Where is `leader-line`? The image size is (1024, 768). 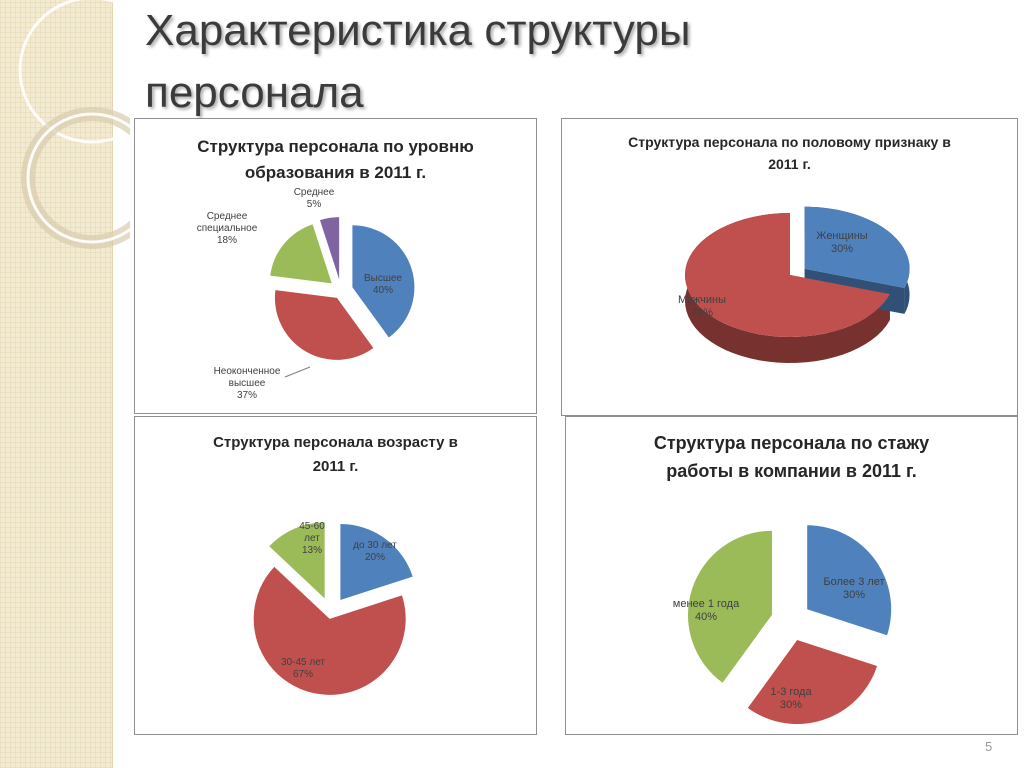
leader-line is located at coordinates (297, 372).